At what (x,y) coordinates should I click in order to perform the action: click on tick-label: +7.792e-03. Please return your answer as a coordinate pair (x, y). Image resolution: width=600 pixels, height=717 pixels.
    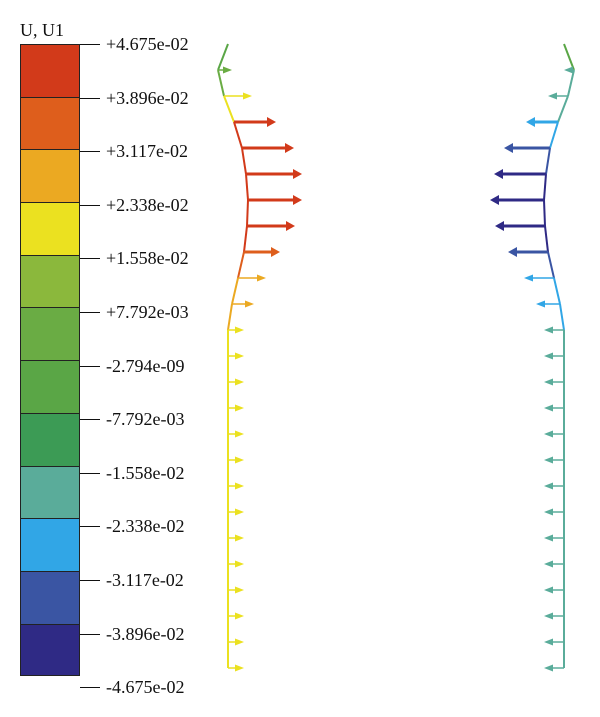
    Looking at the image, I should click on (147, 312).